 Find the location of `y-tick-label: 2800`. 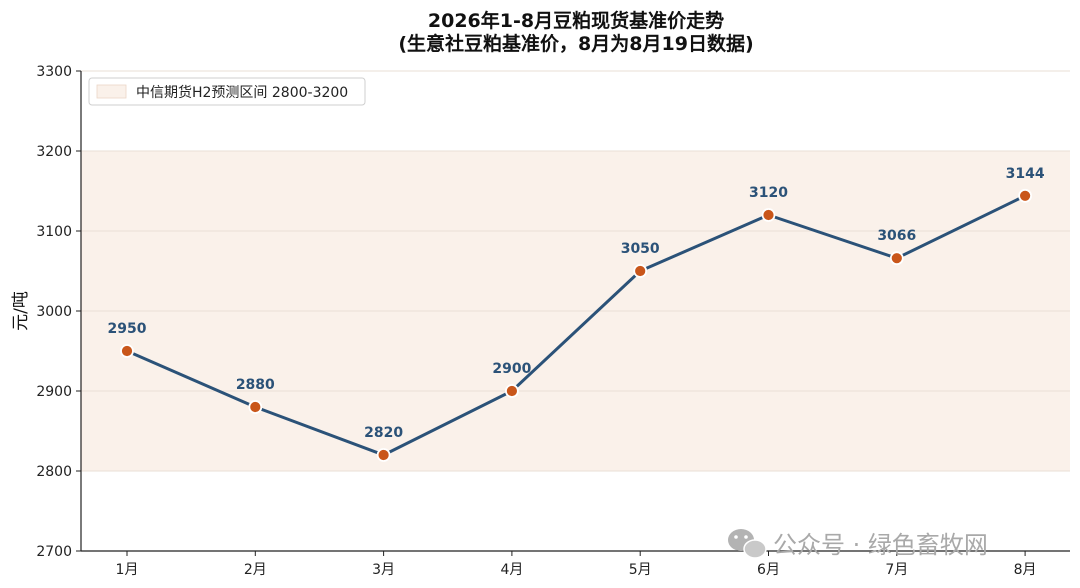

y-tick-label: 2800 is located at coordinates (54, 472).